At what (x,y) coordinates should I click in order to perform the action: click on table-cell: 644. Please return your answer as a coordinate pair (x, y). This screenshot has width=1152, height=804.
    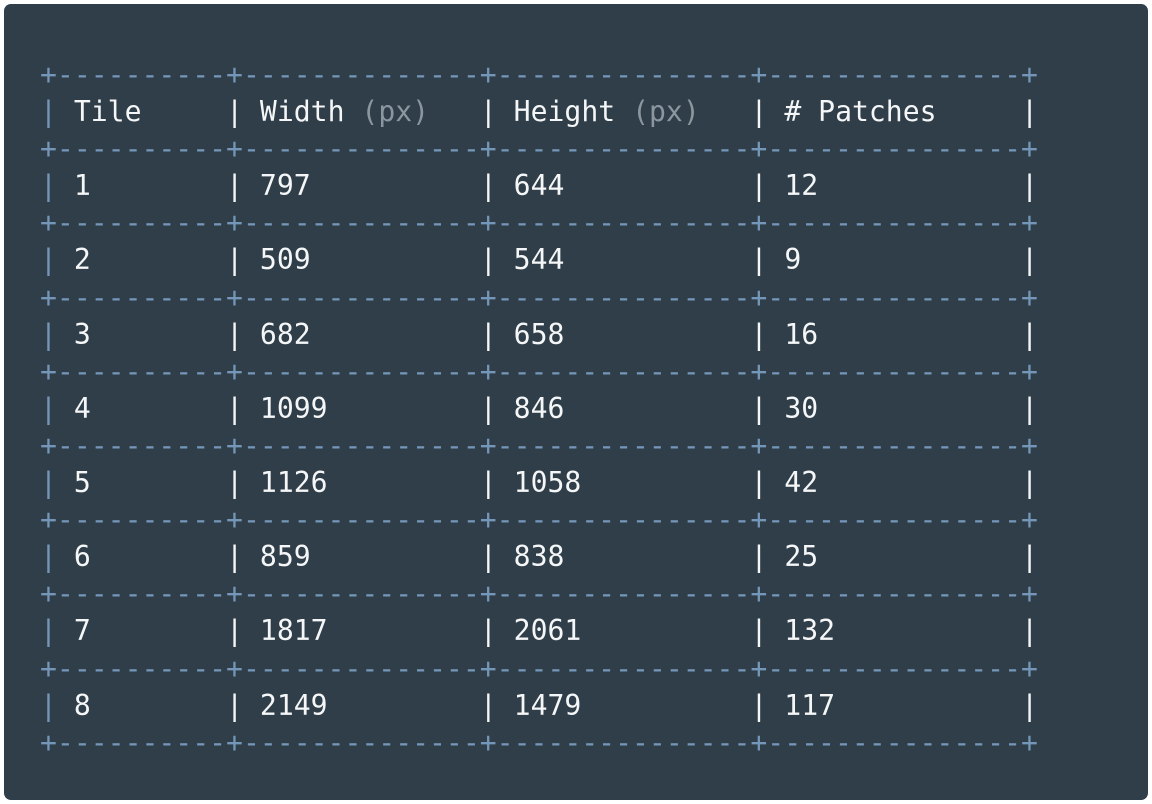
    Looking at the image, I should click on (539, 186).